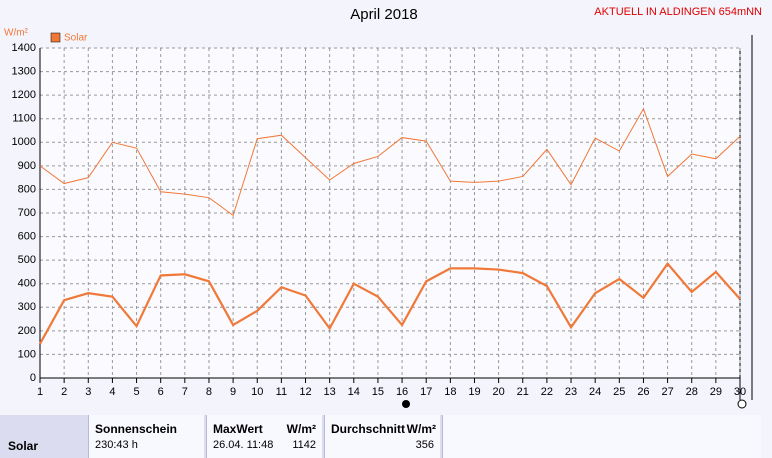  What do you see at coordinates (402, 392) in the screenshot?
I see `x-tick-label: 16` at bounding box center [402, 392].